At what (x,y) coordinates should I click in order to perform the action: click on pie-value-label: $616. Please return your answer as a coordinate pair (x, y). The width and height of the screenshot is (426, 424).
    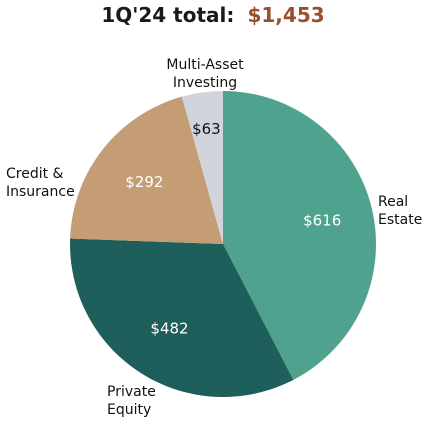
    Looking at the image, I should click on (322, 220).